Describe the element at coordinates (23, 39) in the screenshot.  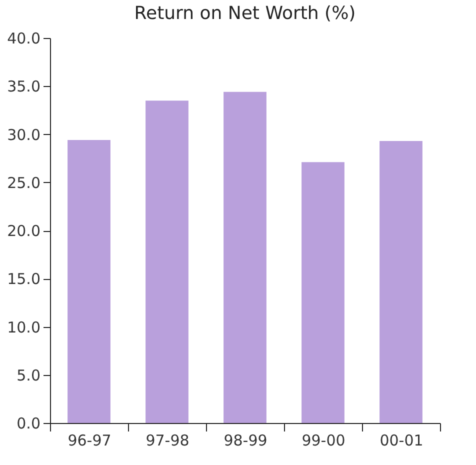
I see `y-tick-label: 40.0` at that location.